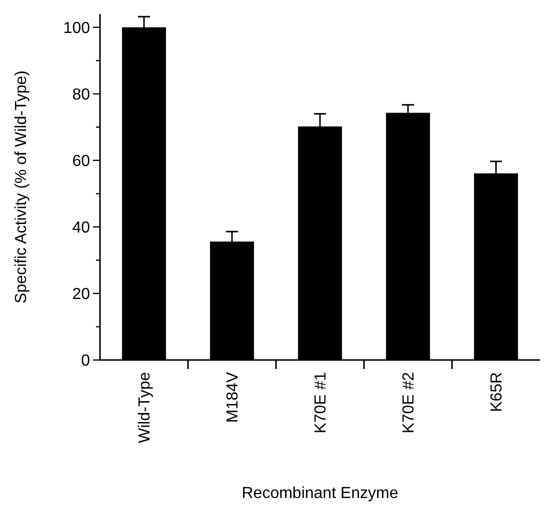  I want to click on y-tick-label: 0, so click(85, 361).